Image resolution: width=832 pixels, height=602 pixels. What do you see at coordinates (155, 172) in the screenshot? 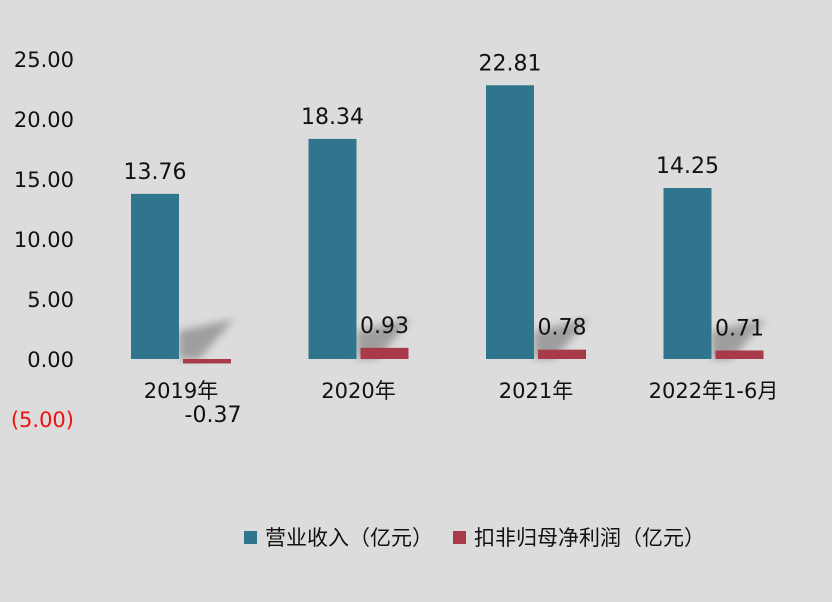
I see `revenue-data-label: 13.76` at bounding box center [155, 172].